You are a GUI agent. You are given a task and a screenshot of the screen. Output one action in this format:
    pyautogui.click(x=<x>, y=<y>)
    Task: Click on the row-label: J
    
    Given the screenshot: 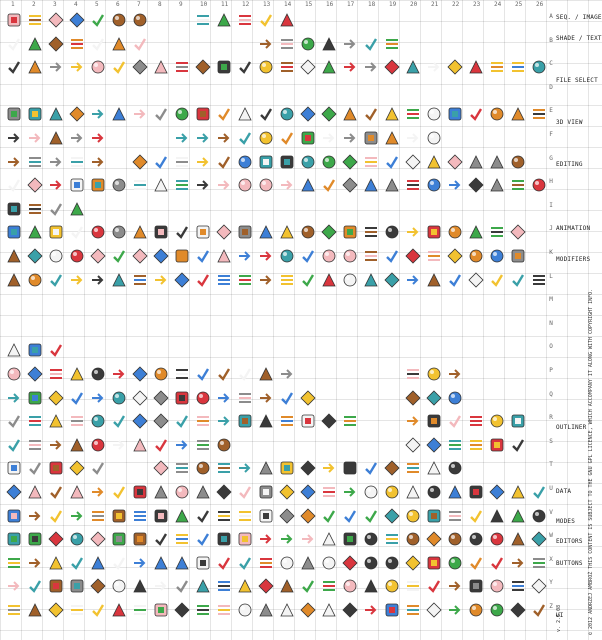 What is the action you would take?
    pyautogui.click(x=551, y=229)
    